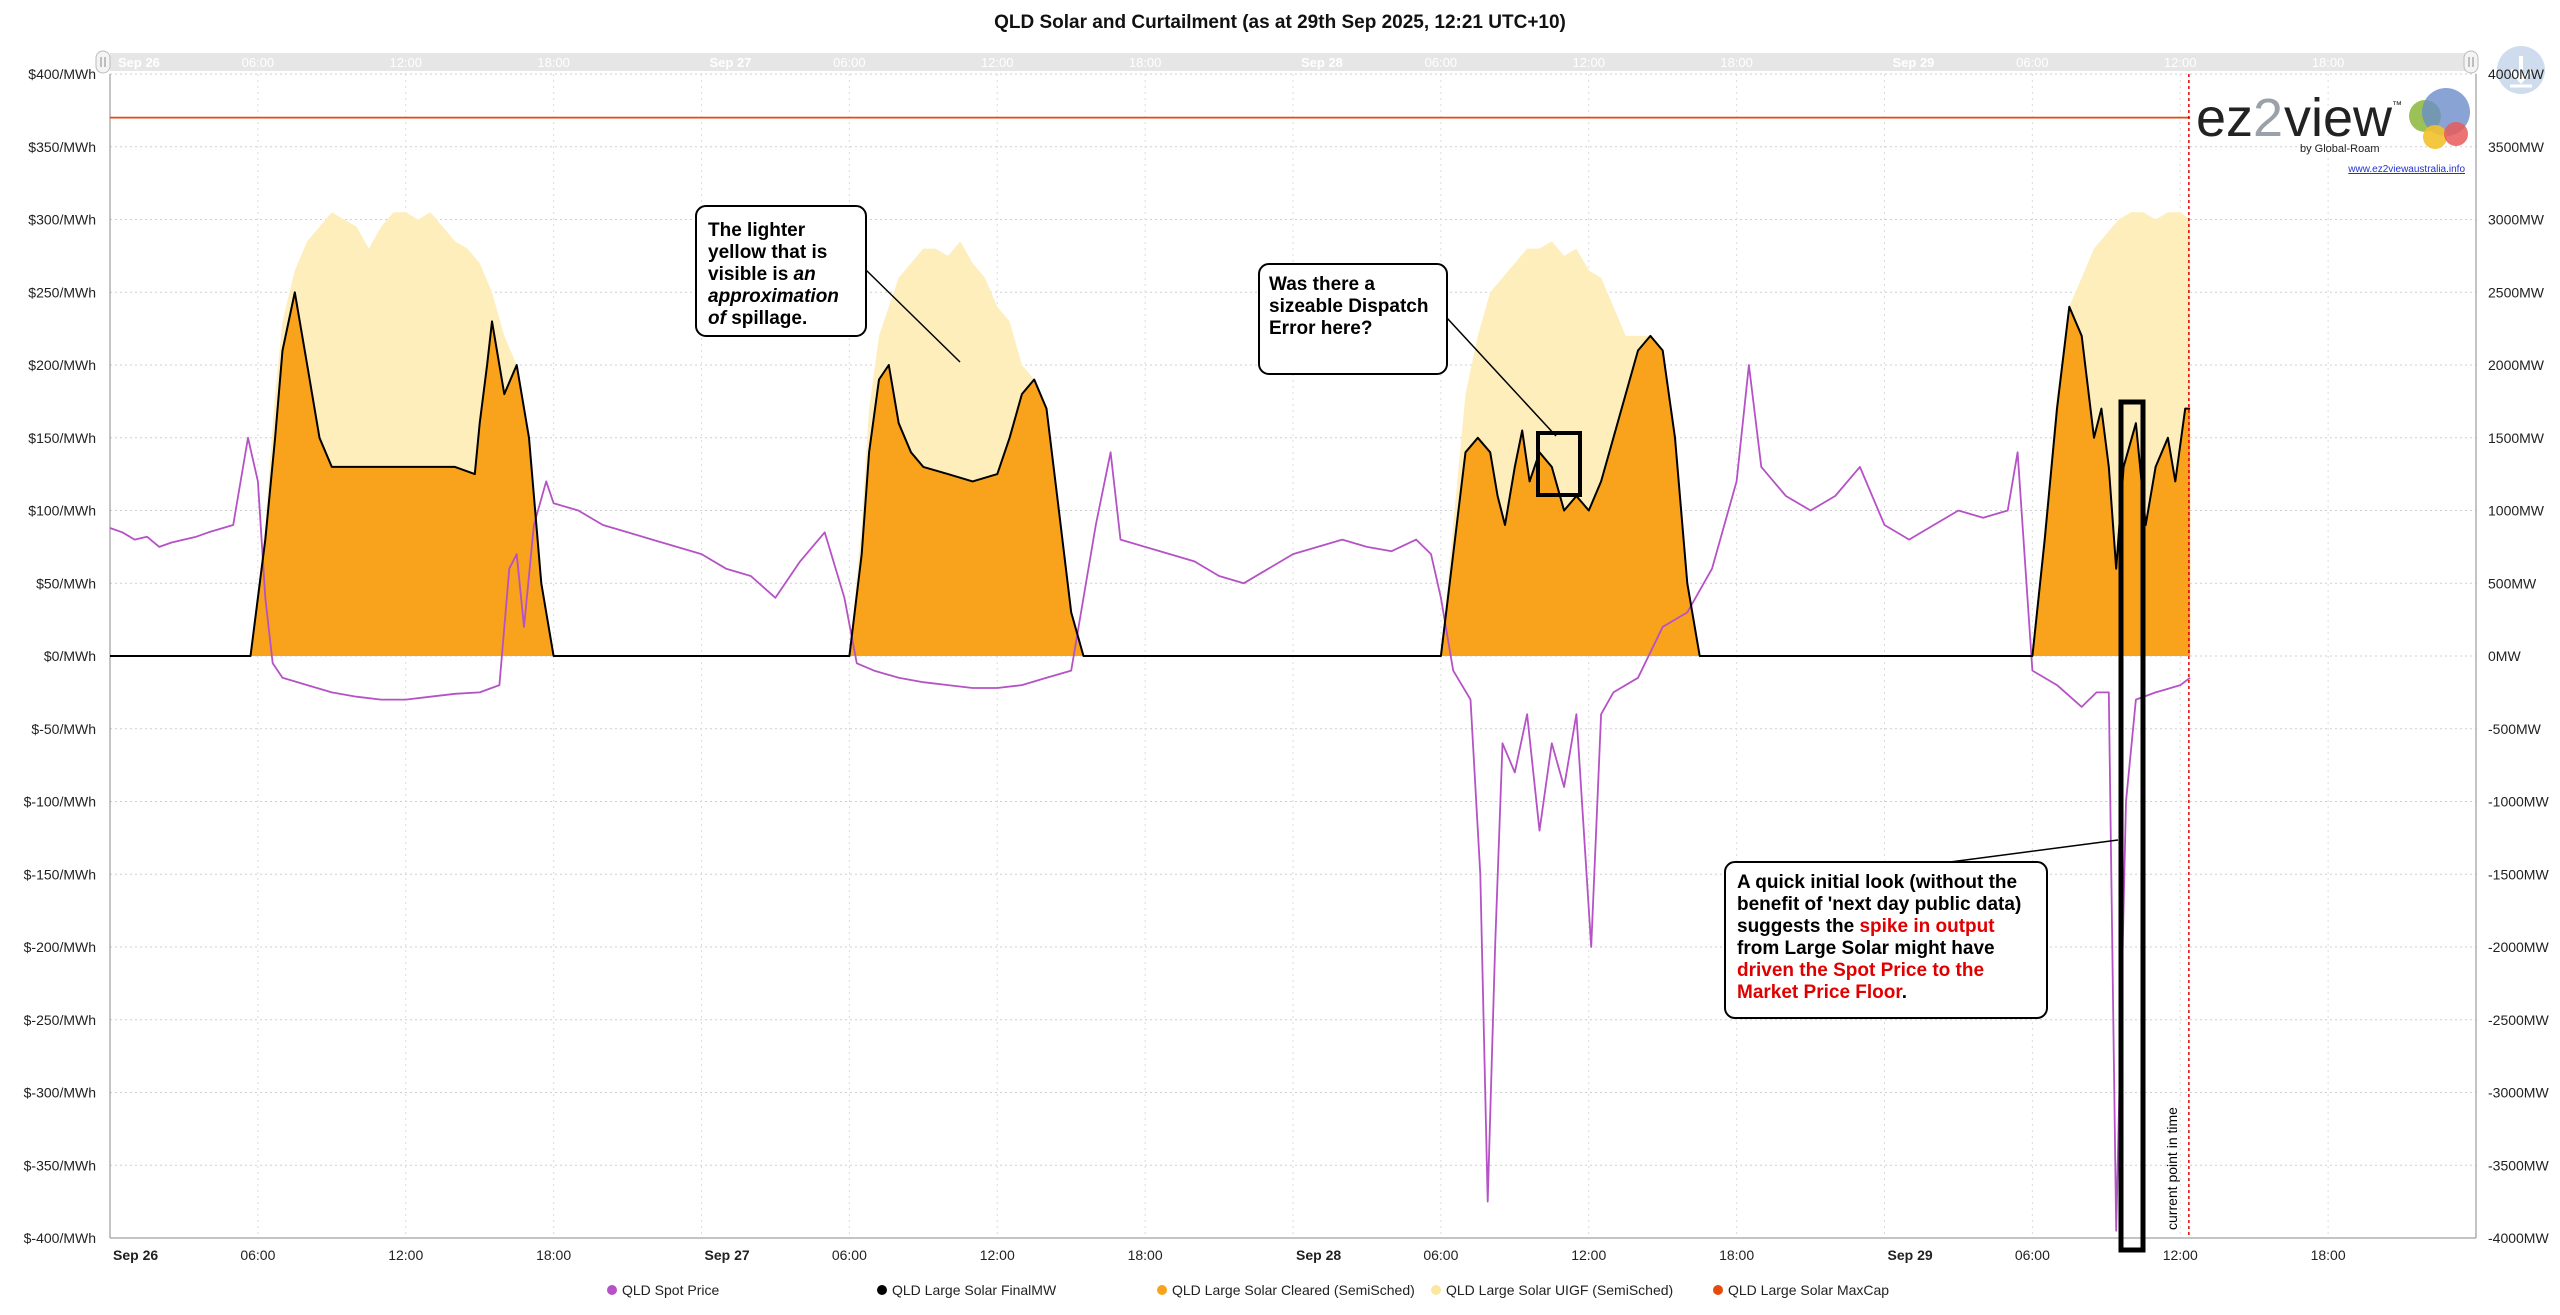 The width and height of the screenshot is (2560, 1315). Describe the element at coordinates (767, 252) in the screenshot. I see `callout-line: yellow that is` at that location.